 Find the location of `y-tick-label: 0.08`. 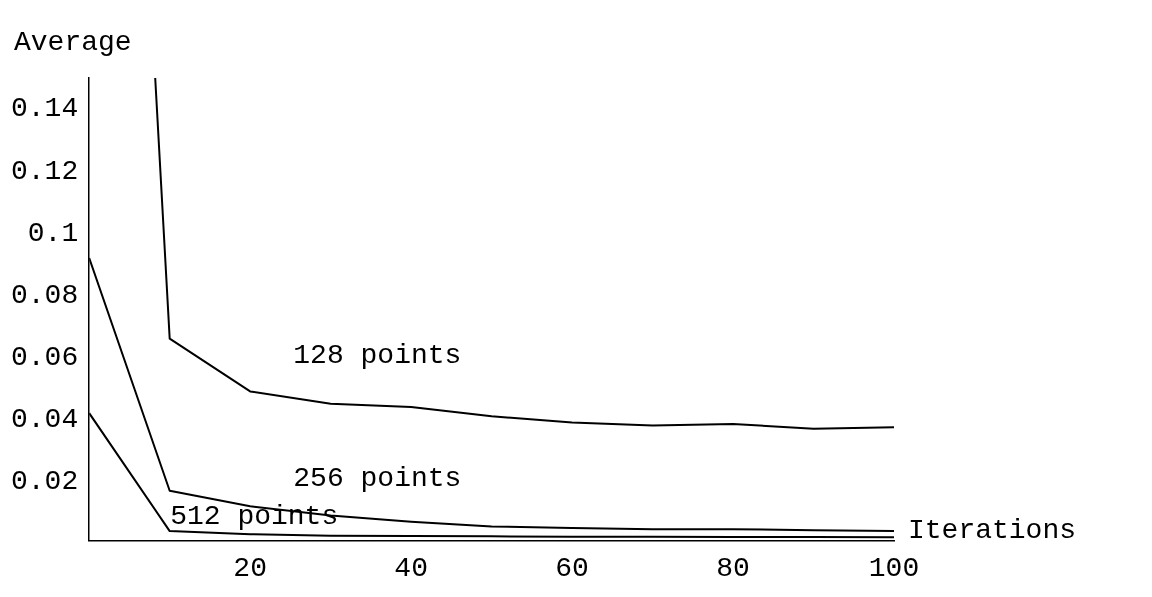

y-tick-label: 0.08 is located at coordinates (44, 295).